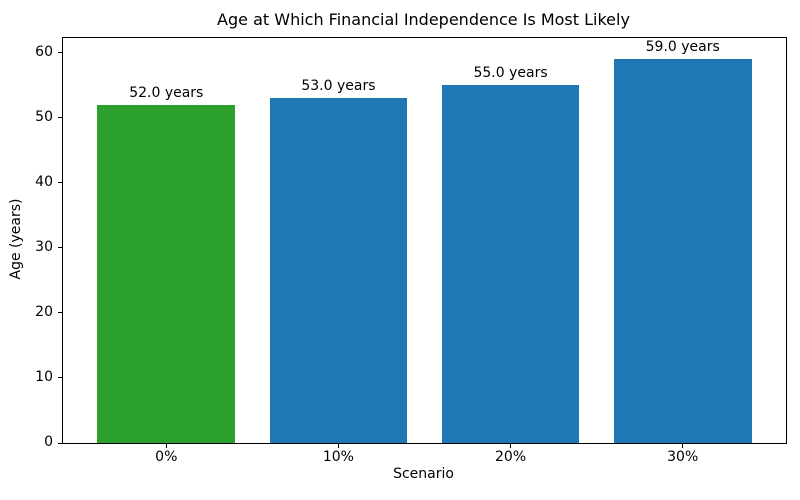 The height and width of the screenshot is (500, 800). I want to click on y-tick-label: 20, so click(44, 311).